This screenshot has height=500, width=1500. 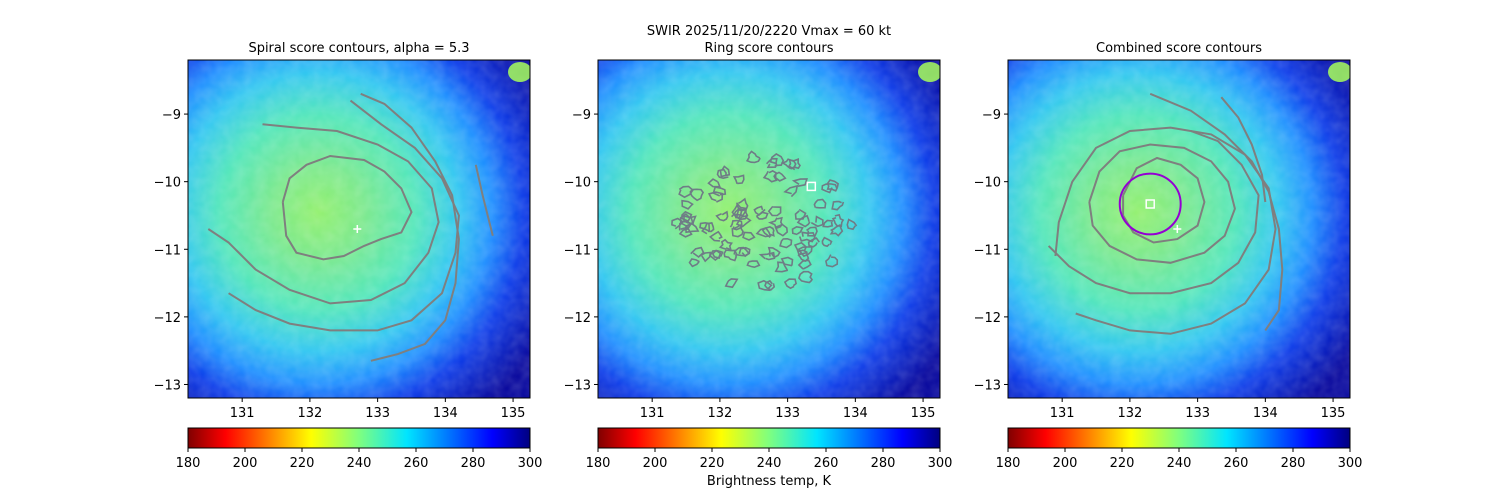 I want to click on colorbar-tick-label: 240, so click(x=359, y=463).